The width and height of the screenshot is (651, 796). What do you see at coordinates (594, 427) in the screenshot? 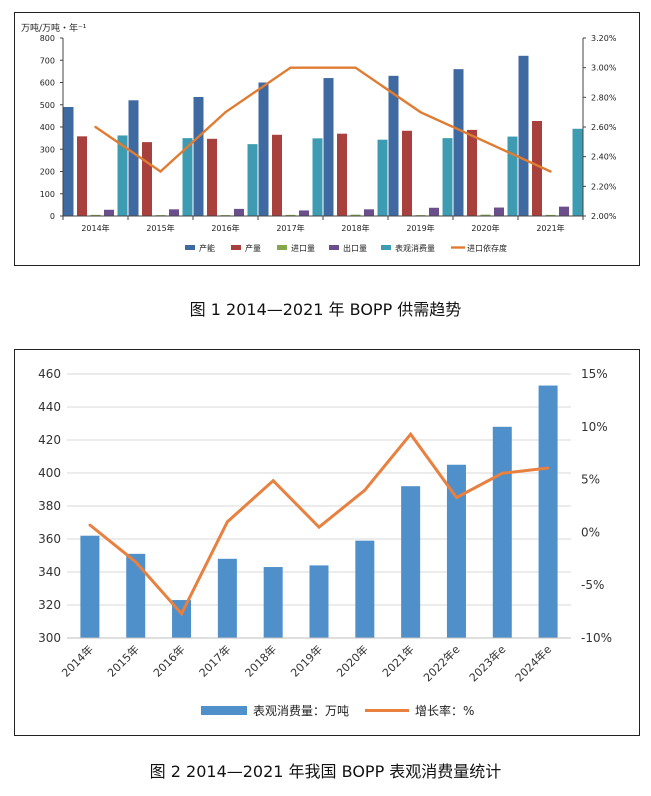
I see `y-right-tick-label: 10%` at bounding box center [594, 427].